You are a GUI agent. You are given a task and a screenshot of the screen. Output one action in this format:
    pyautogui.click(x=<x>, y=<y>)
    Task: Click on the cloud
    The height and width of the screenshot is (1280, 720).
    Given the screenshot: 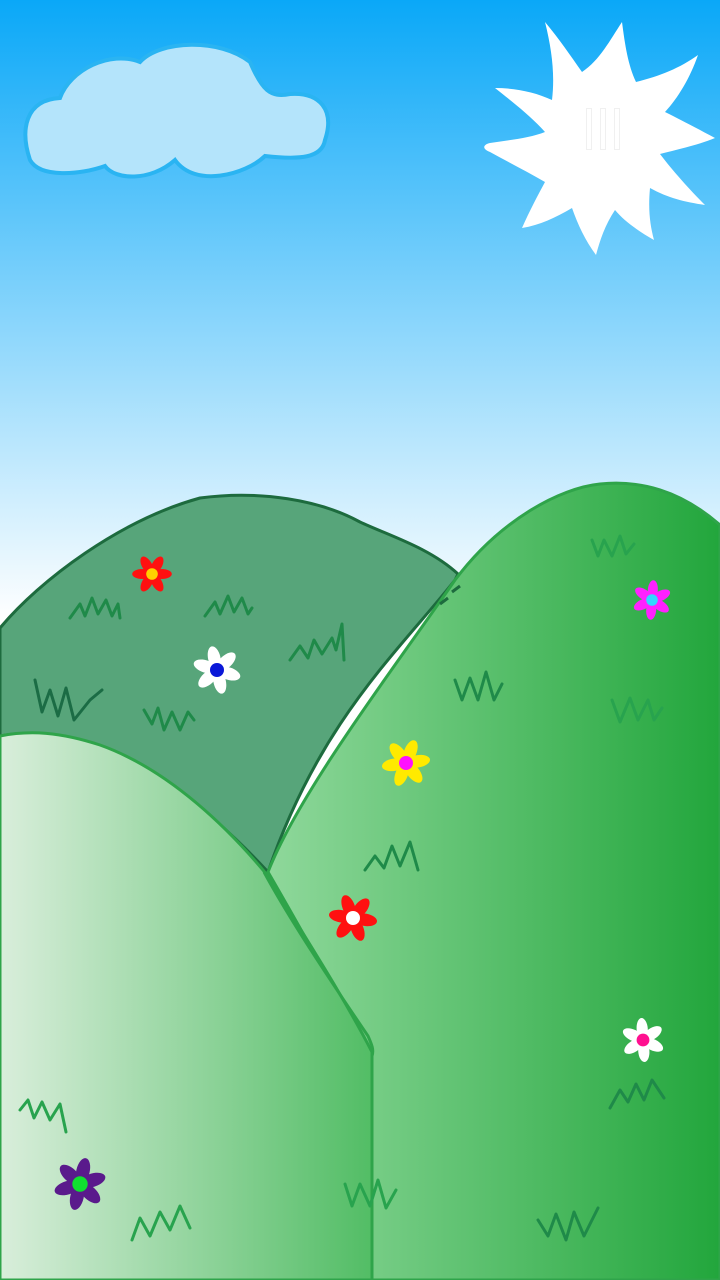 What is the action you would take?
    pyautogui.click(x=177, y=110)
    